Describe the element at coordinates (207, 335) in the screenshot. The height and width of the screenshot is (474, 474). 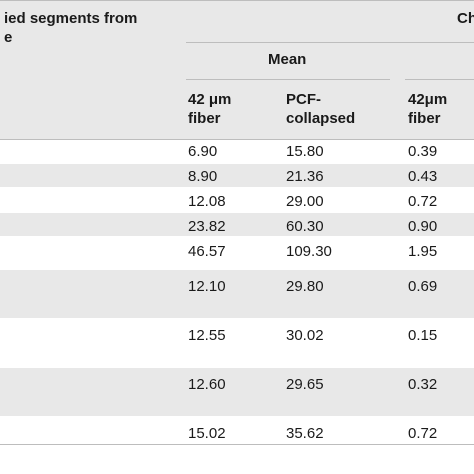
I see `table-cell: 12.55` at that location.